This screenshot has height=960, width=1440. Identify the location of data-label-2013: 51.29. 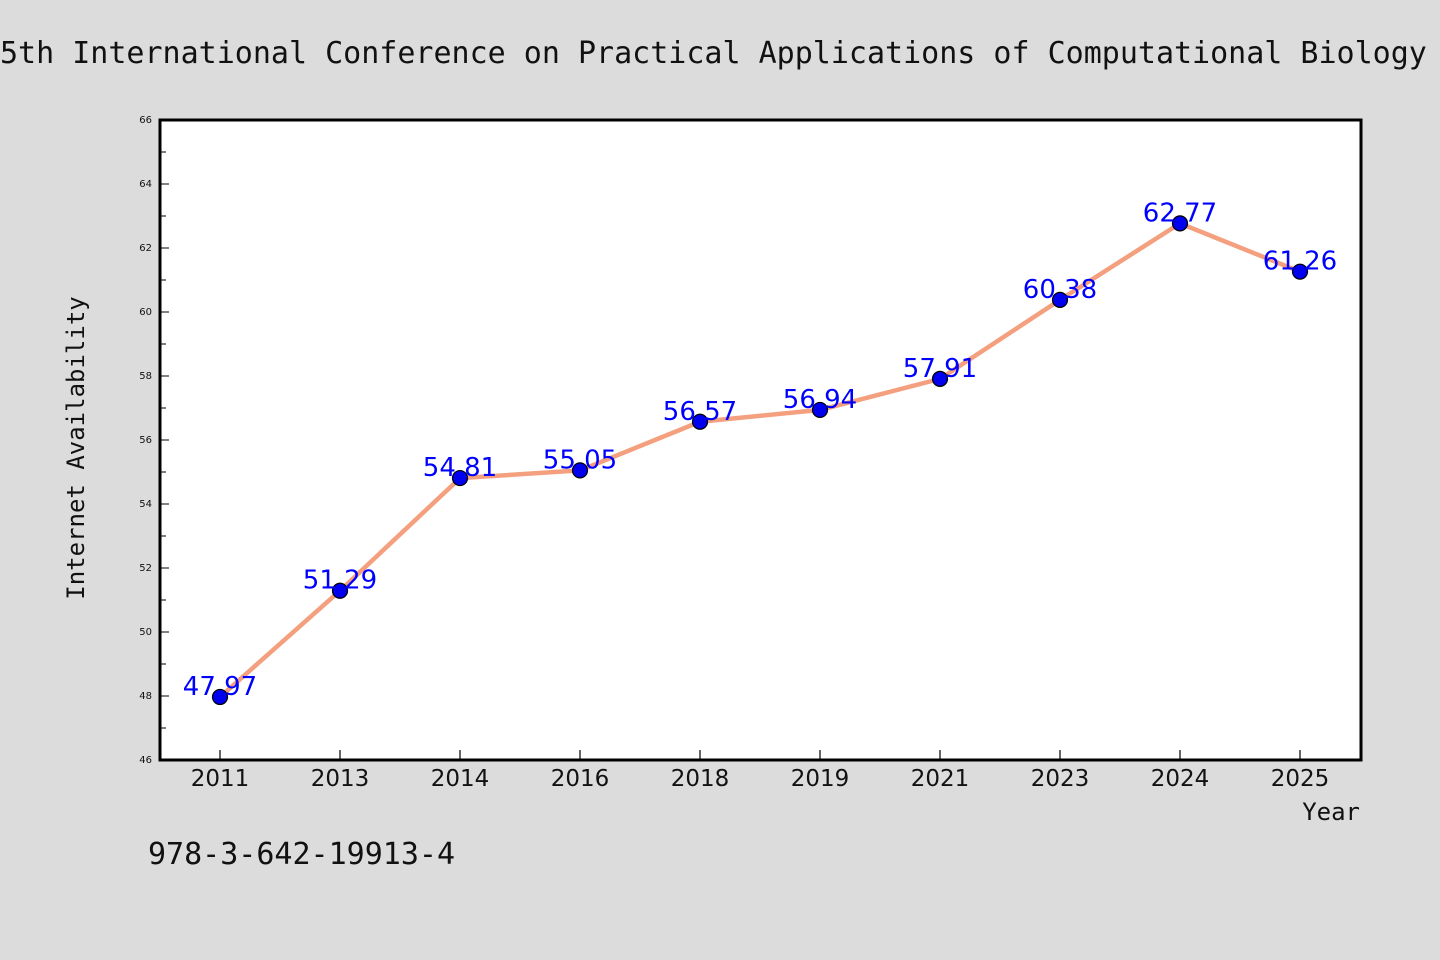
(340, 581).